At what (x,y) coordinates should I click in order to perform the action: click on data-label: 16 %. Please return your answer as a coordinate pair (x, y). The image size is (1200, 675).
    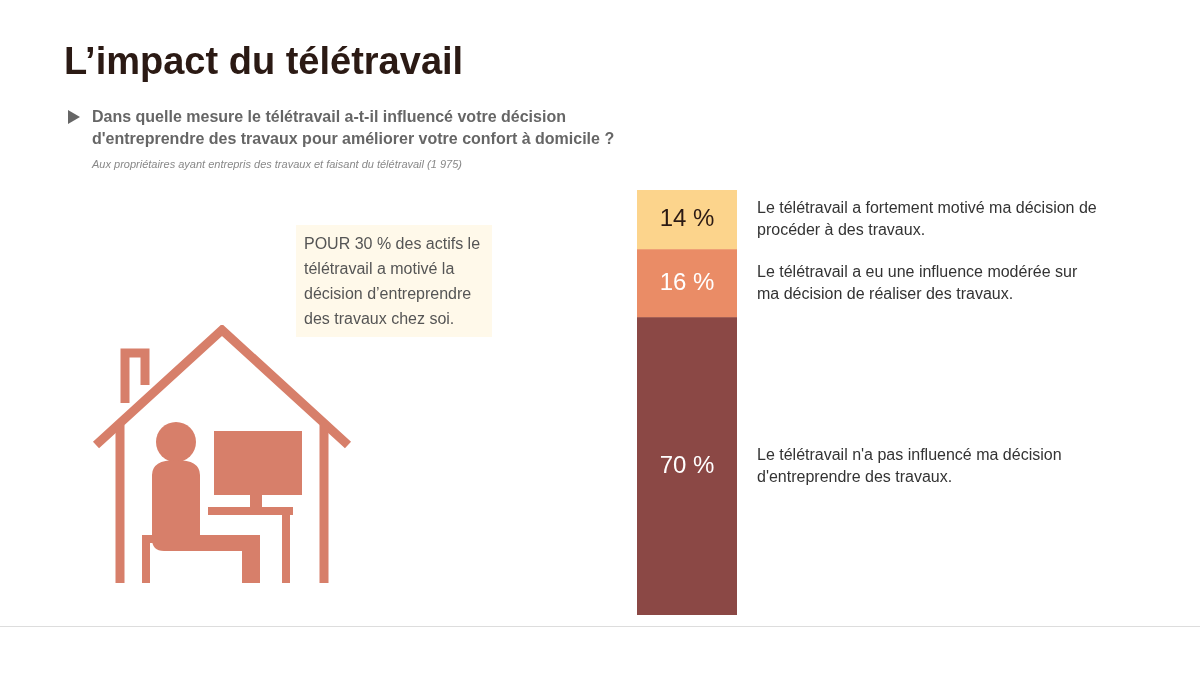
    Looking at the image, I should click on (687, 282).